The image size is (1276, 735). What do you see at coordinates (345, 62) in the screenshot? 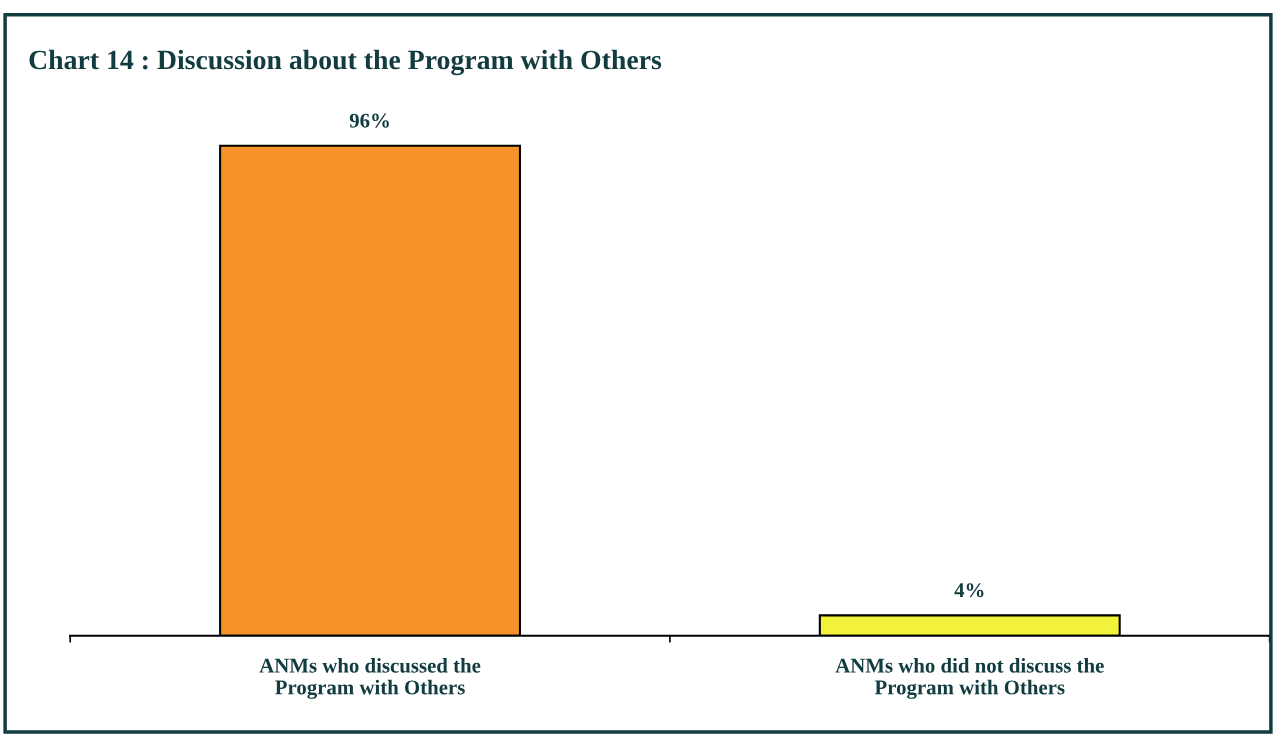
I see `chart-title: Chart 14 : Discussion about the Program with Others` at bounding box center [345, 62].